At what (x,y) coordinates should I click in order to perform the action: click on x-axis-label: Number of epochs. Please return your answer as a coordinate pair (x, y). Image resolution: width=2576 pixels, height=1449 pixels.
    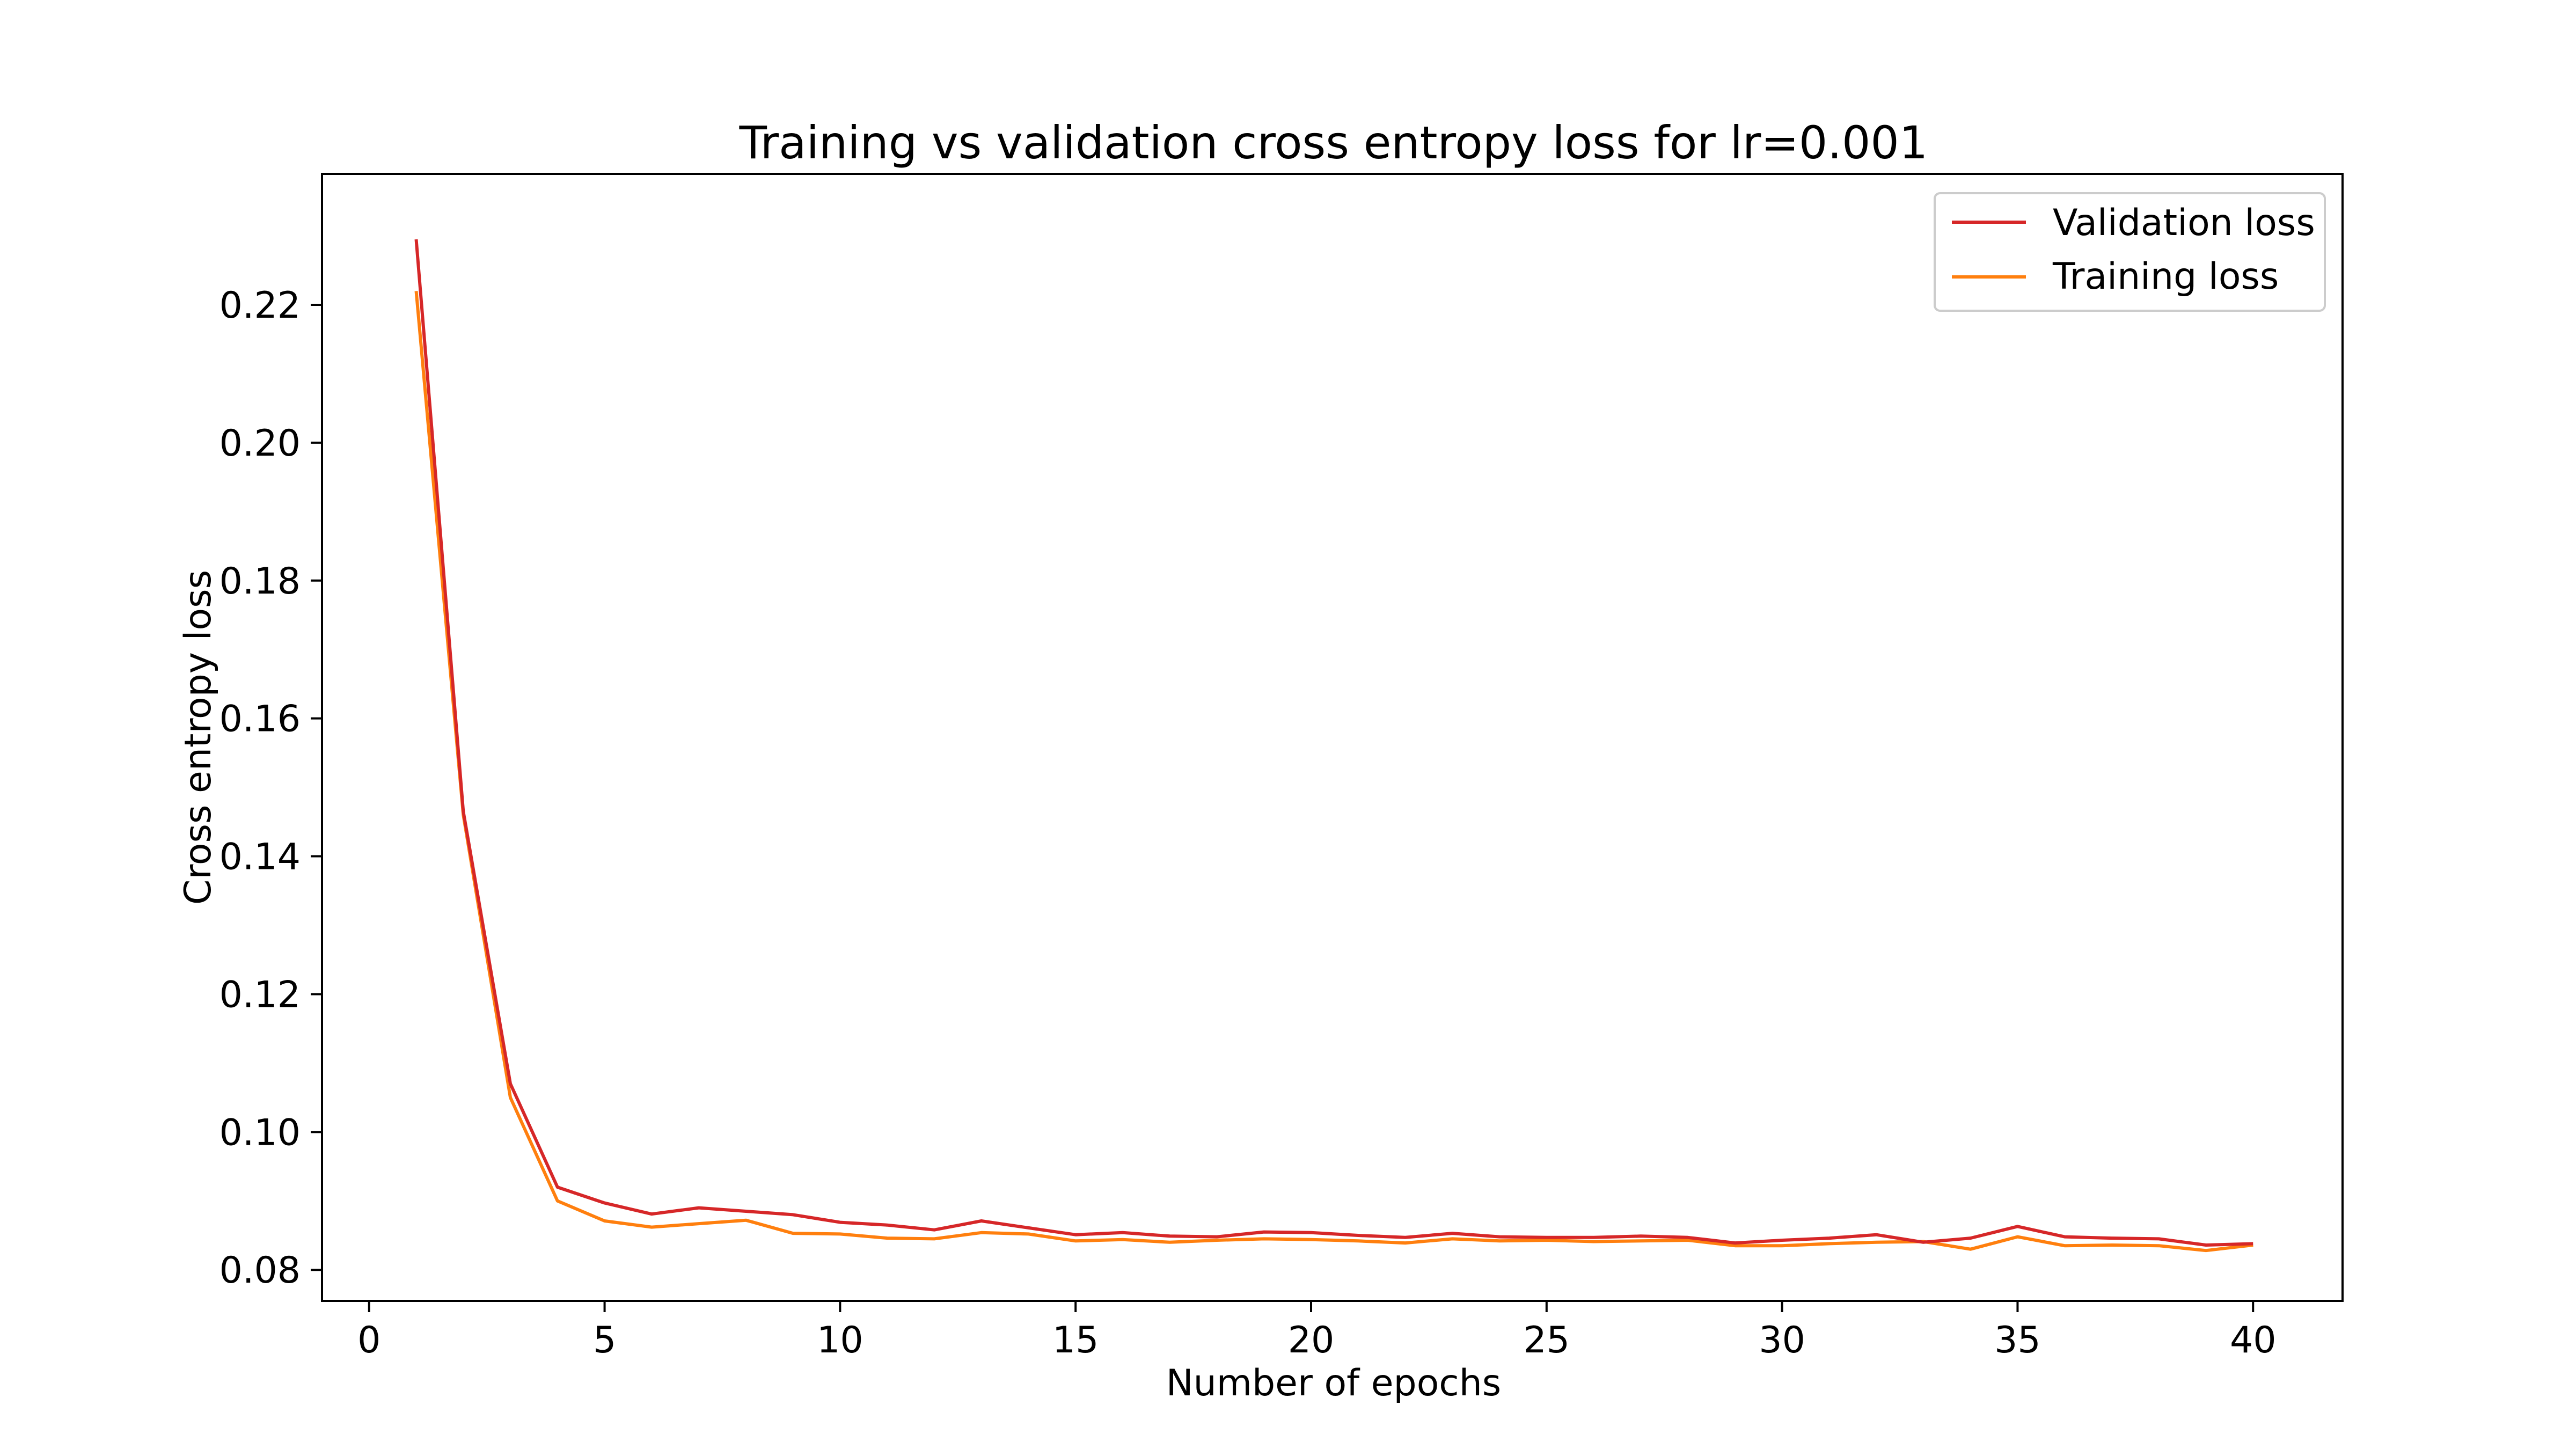
    Looking at the image, I should click on (1333, 1383).